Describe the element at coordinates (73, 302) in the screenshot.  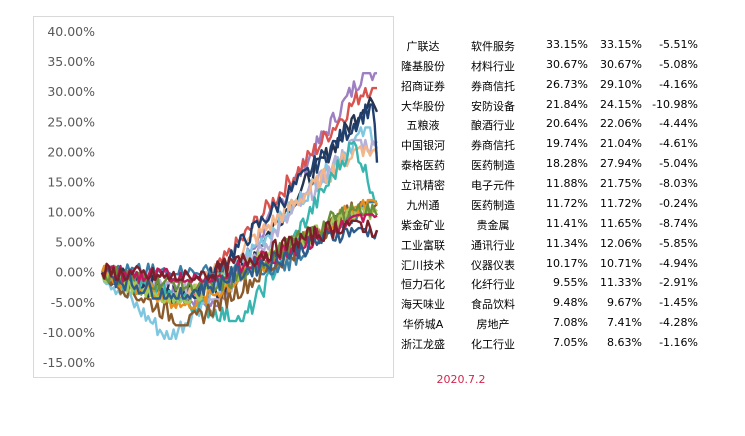
I see `y-tick-label: -5.00%` at that location.